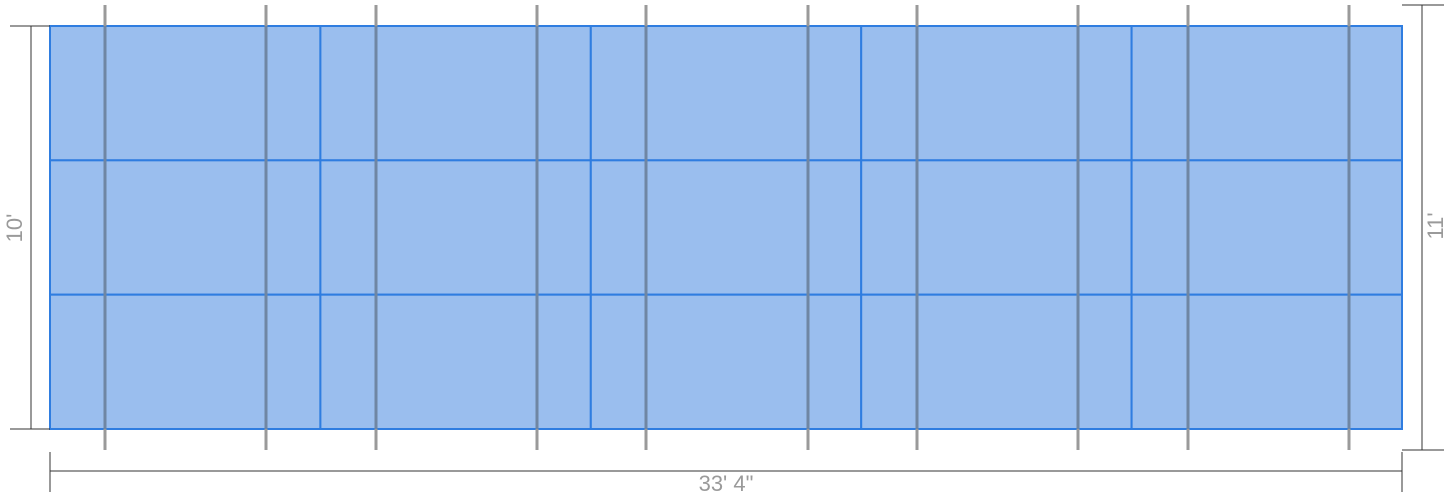  I want to click on left-height-label: 10', so click(14, 228).